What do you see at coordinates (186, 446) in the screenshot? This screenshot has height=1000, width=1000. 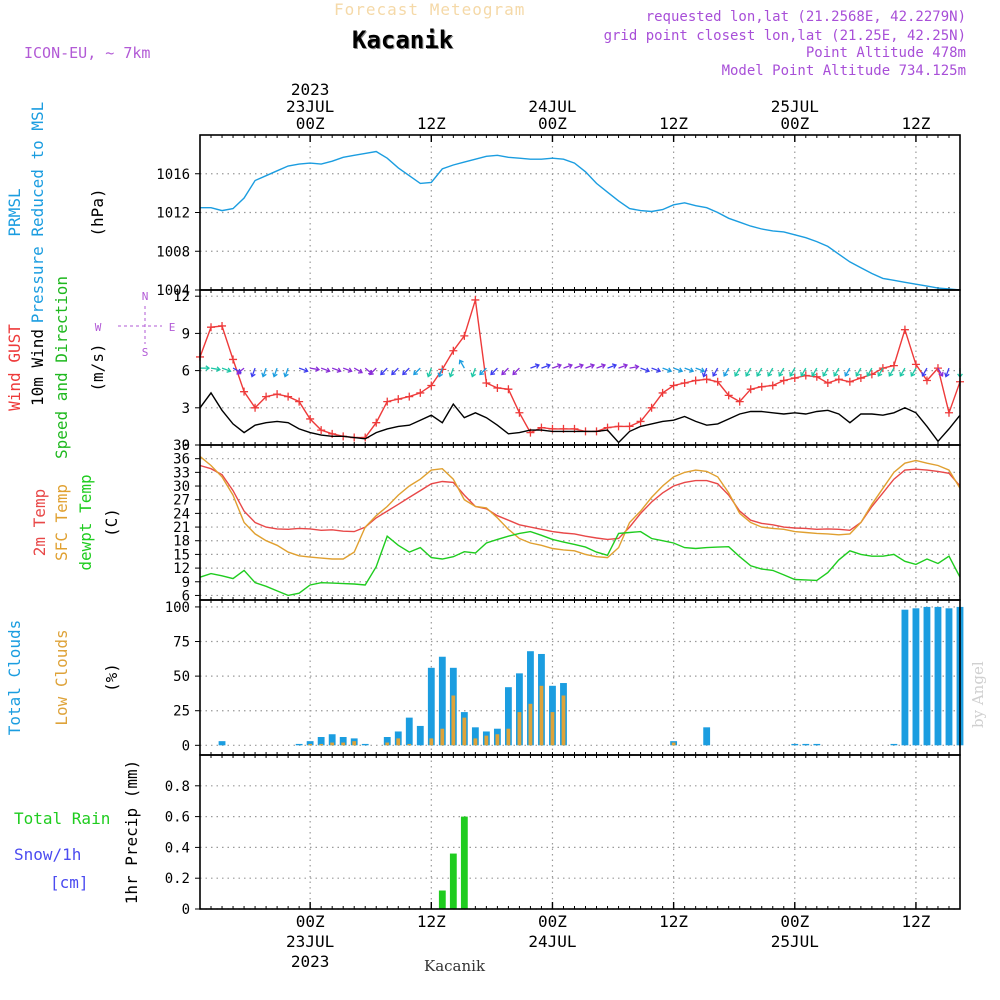 I see `y-tick-label-wind: 0` at bounding box center [186, 446].